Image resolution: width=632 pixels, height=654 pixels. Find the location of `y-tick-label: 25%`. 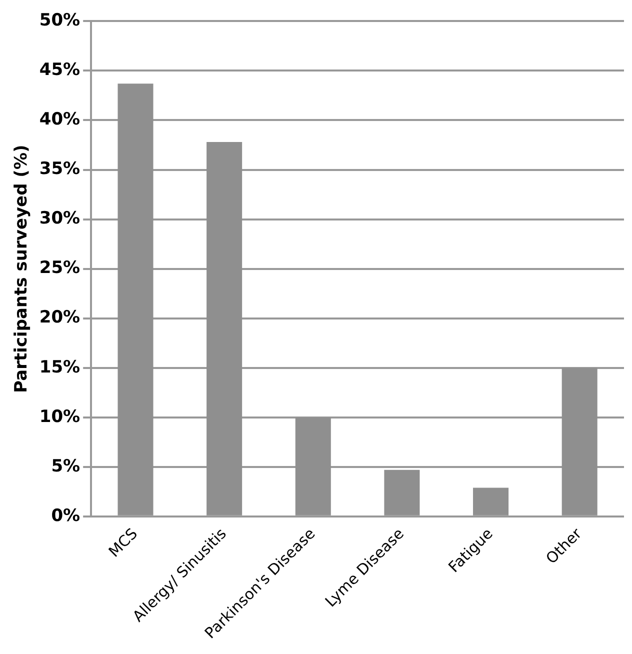

y-tick-label: 25% is located at coordinates (59, 268).